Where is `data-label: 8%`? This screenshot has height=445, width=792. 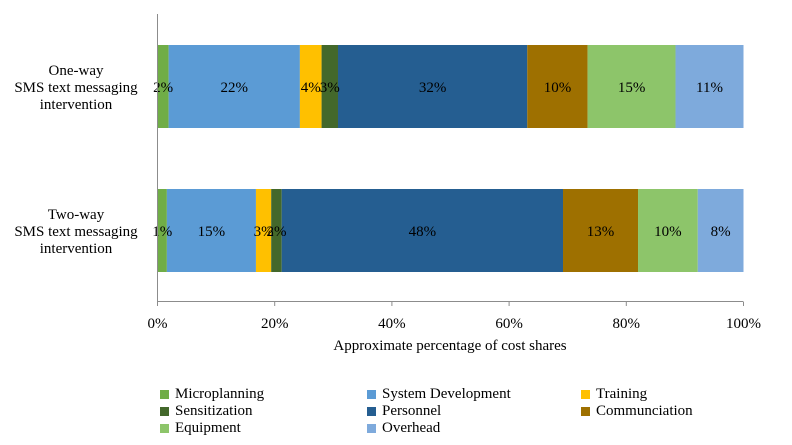
data-label: 8% is located at coordinates (721, 232).